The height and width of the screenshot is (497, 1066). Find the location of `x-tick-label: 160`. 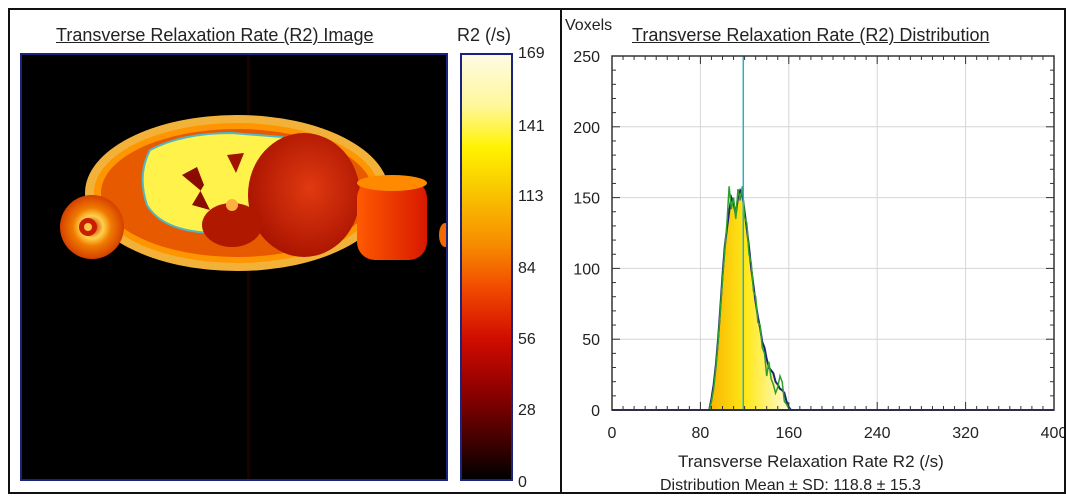

x-tick-label: 160 is located at coordinates (788, 433).